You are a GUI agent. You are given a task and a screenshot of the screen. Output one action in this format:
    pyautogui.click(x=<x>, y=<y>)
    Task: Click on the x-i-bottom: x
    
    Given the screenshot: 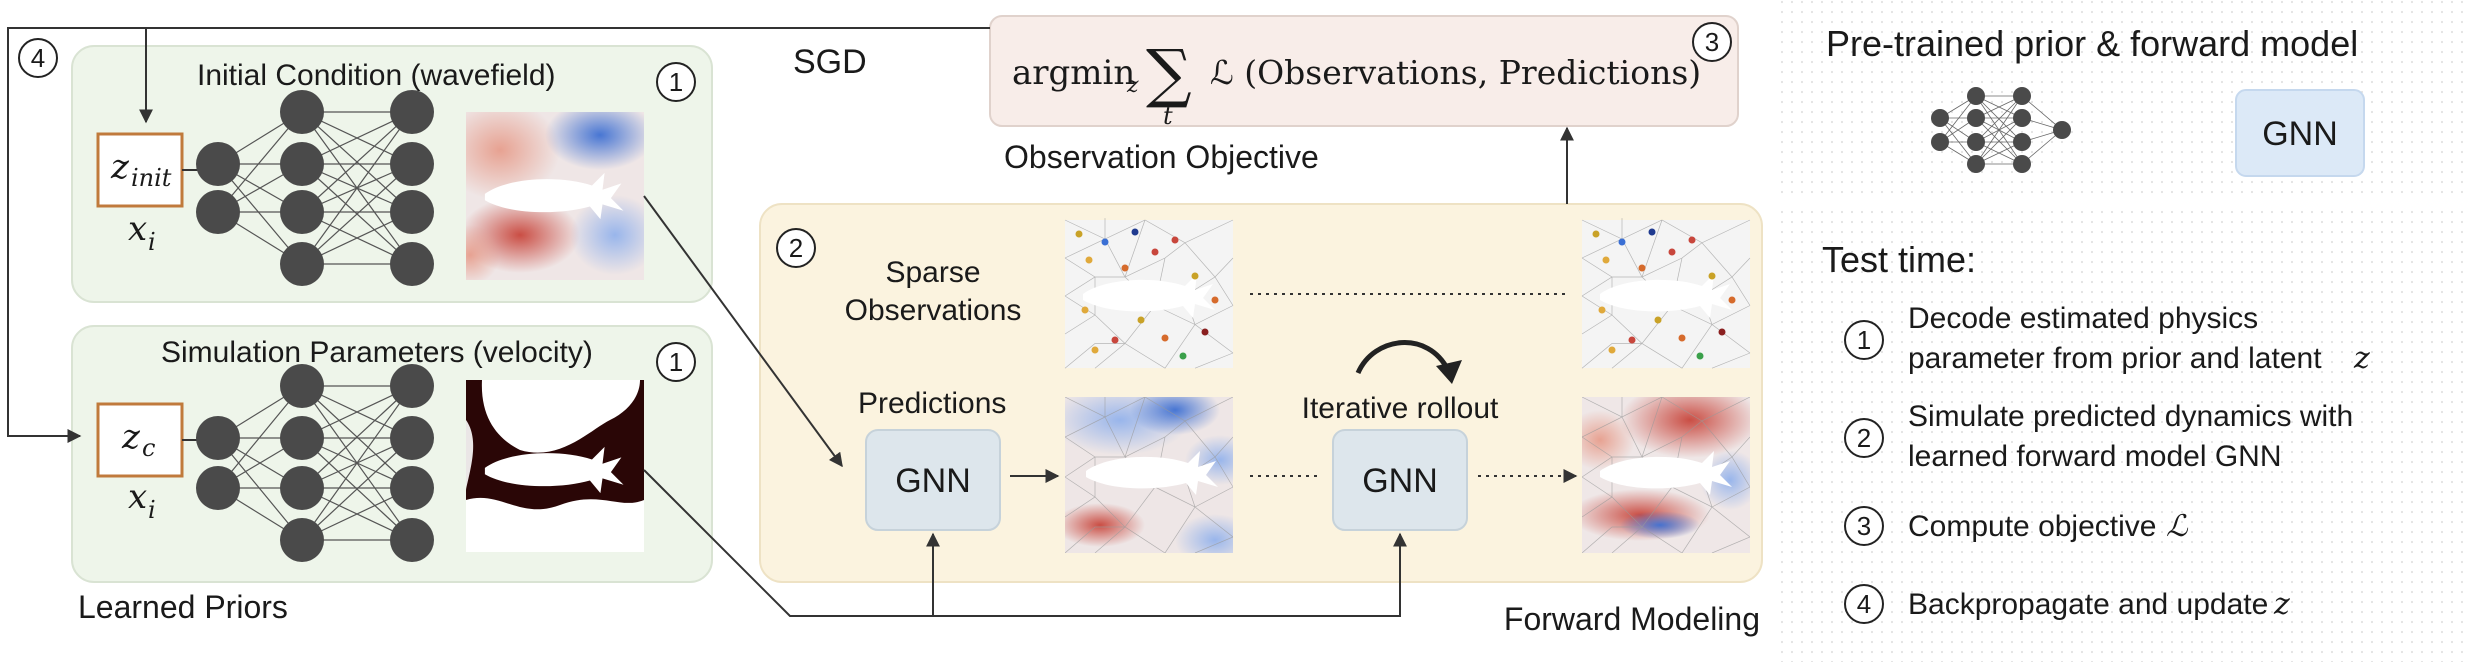 What is the action you would take?
    pyautogui.click(x=137, y=497)
    